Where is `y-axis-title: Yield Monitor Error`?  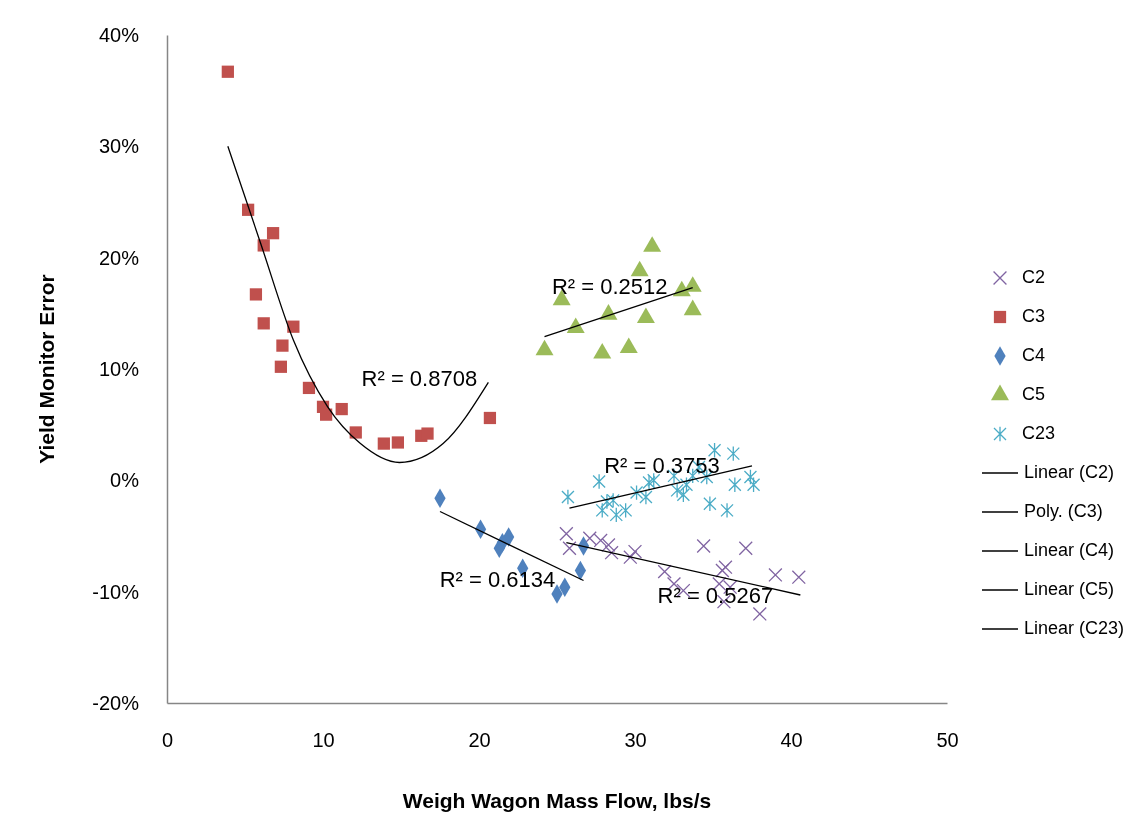
y-axis-title: Yield Monitor Error is located at coordinates (46, 369).